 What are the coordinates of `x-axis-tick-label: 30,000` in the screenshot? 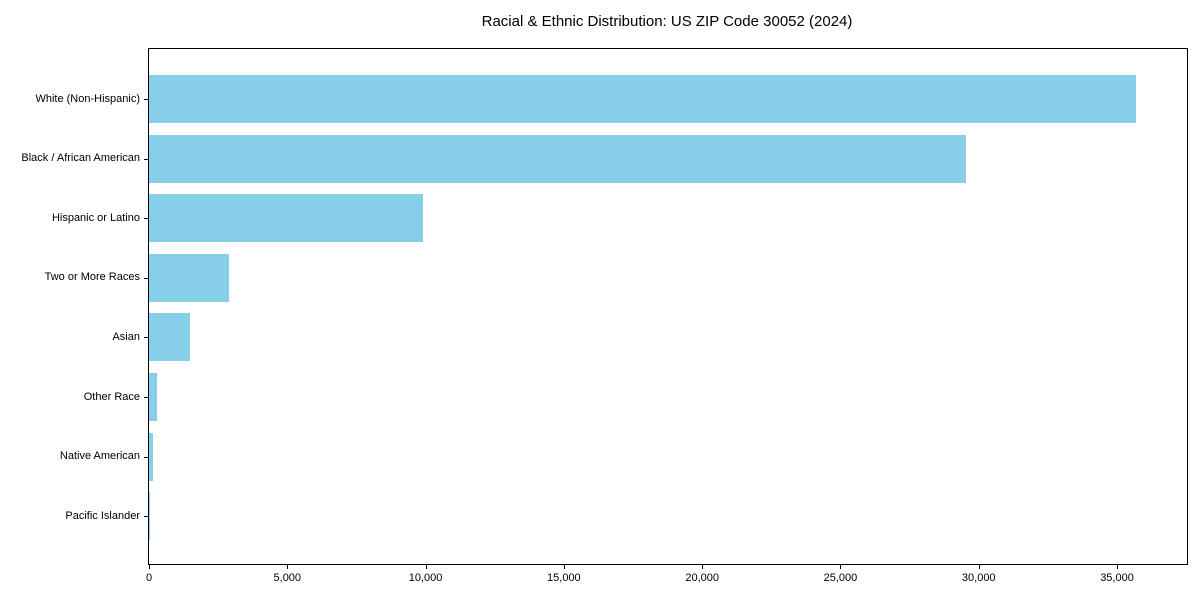 It's located at (978, 578).